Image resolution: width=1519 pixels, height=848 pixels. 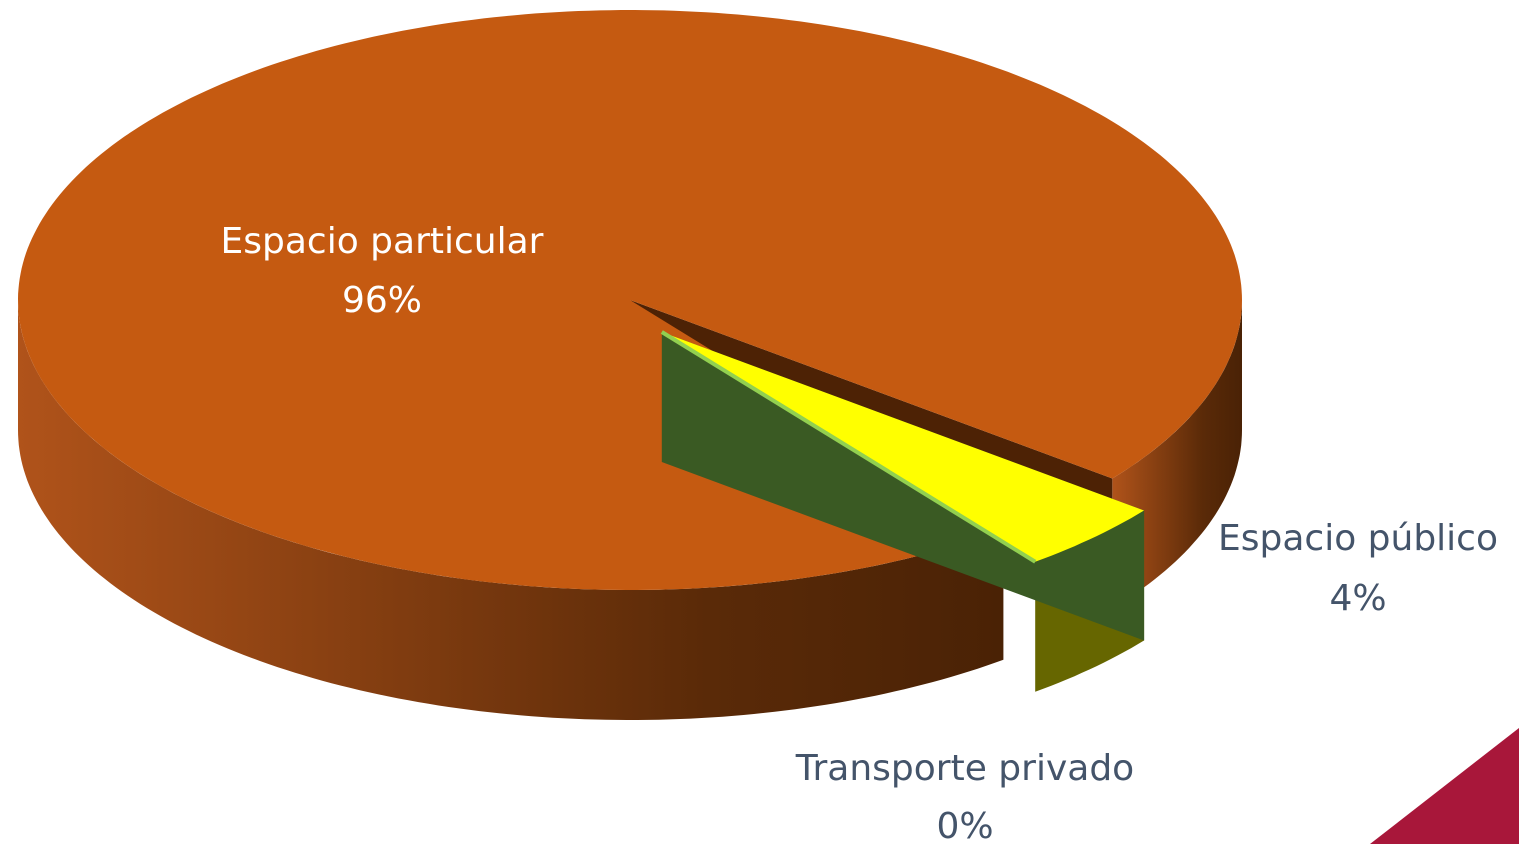 What do you see at coordinates (1358, 538) in the screenshot?
I see `slice-label: Espacio público` at bounding box center [1358, 538].